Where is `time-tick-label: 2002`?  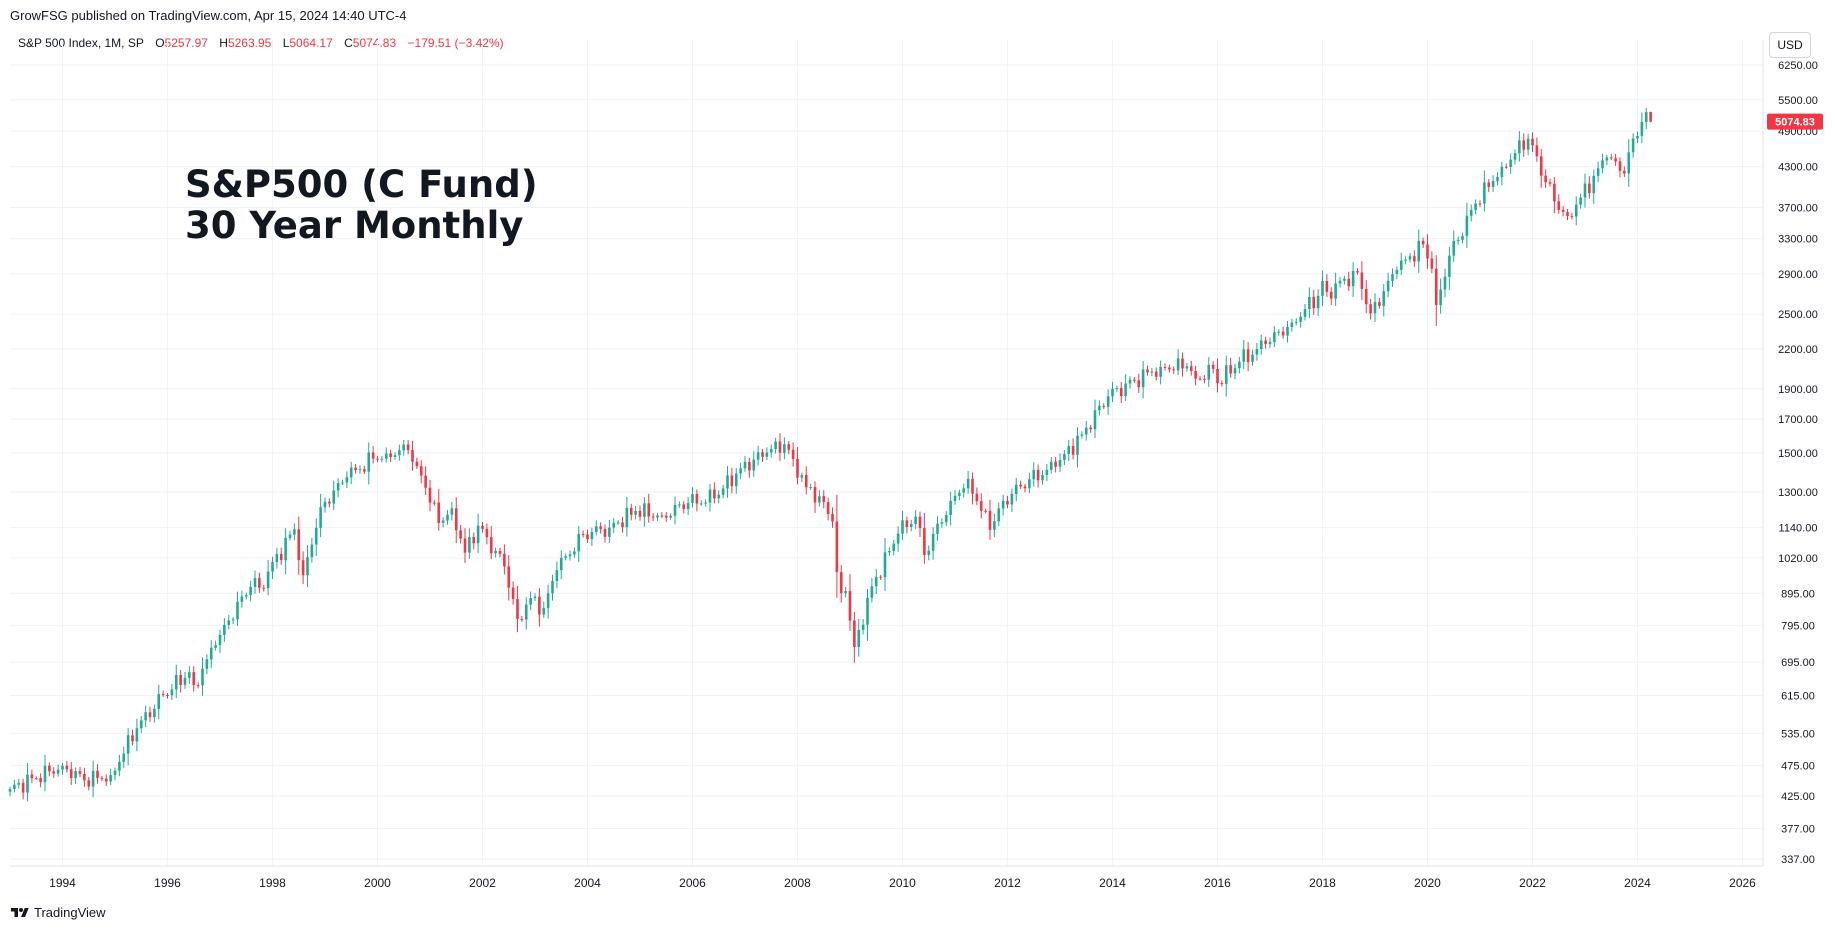
time-tick-label: 2002 is located at coordinates (482, 883).